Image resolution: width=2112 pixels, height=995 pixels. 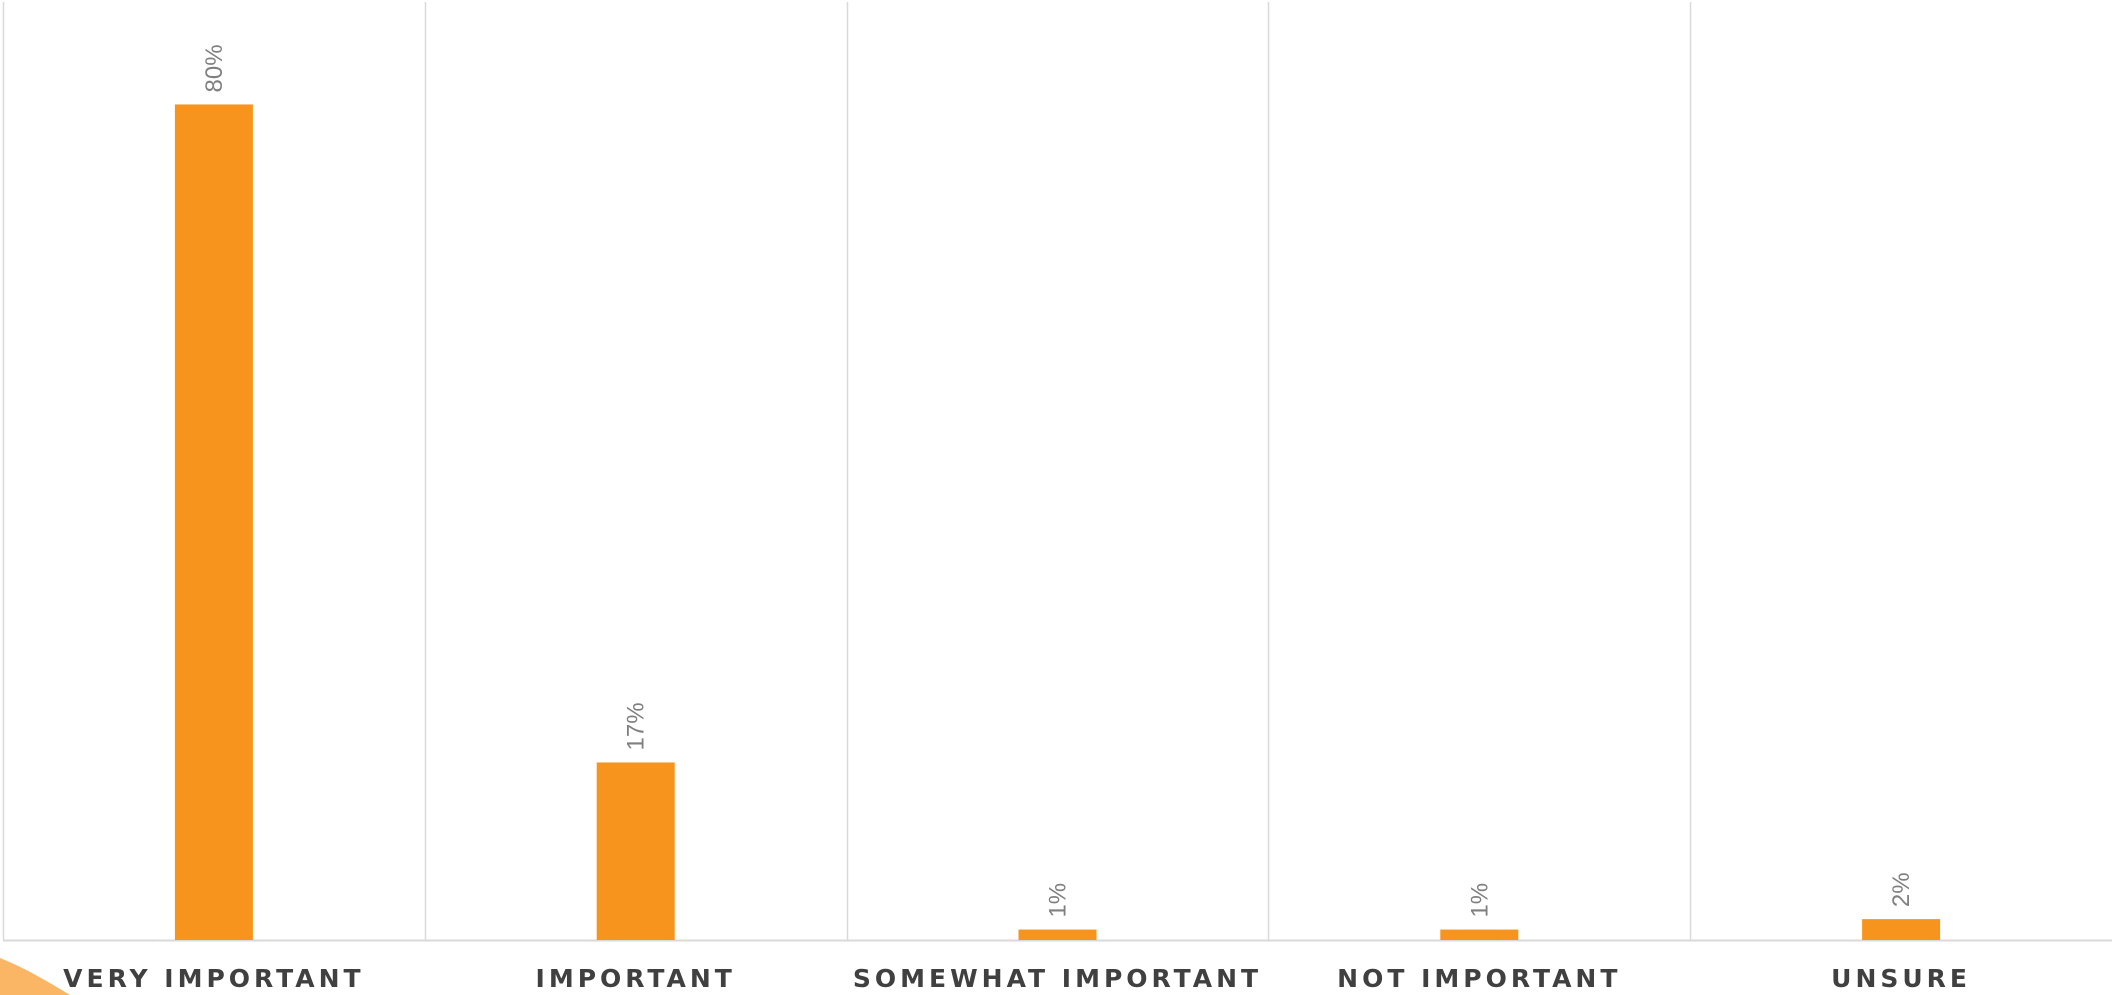 What do you see at coordinates (1479, 978) in the screenshot?
I see `category-label: NOT IMPORTANT` at bounding box center [1479, 978].